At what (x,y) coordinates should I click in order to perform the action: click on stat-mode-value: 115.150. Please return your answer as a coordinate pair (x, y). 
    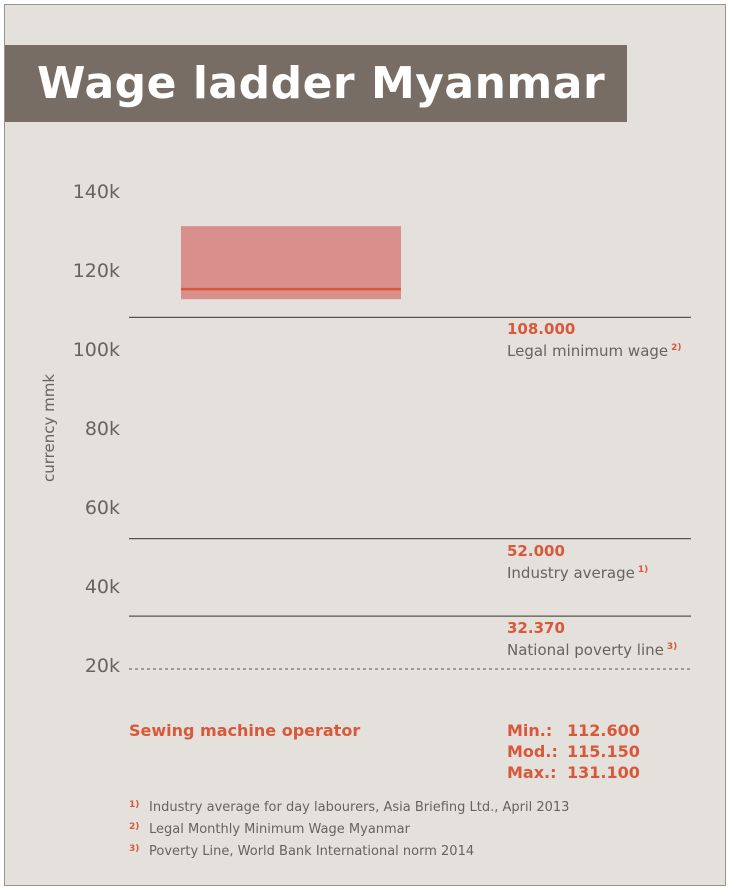
    Looking at the image, I should click on (603, 751).